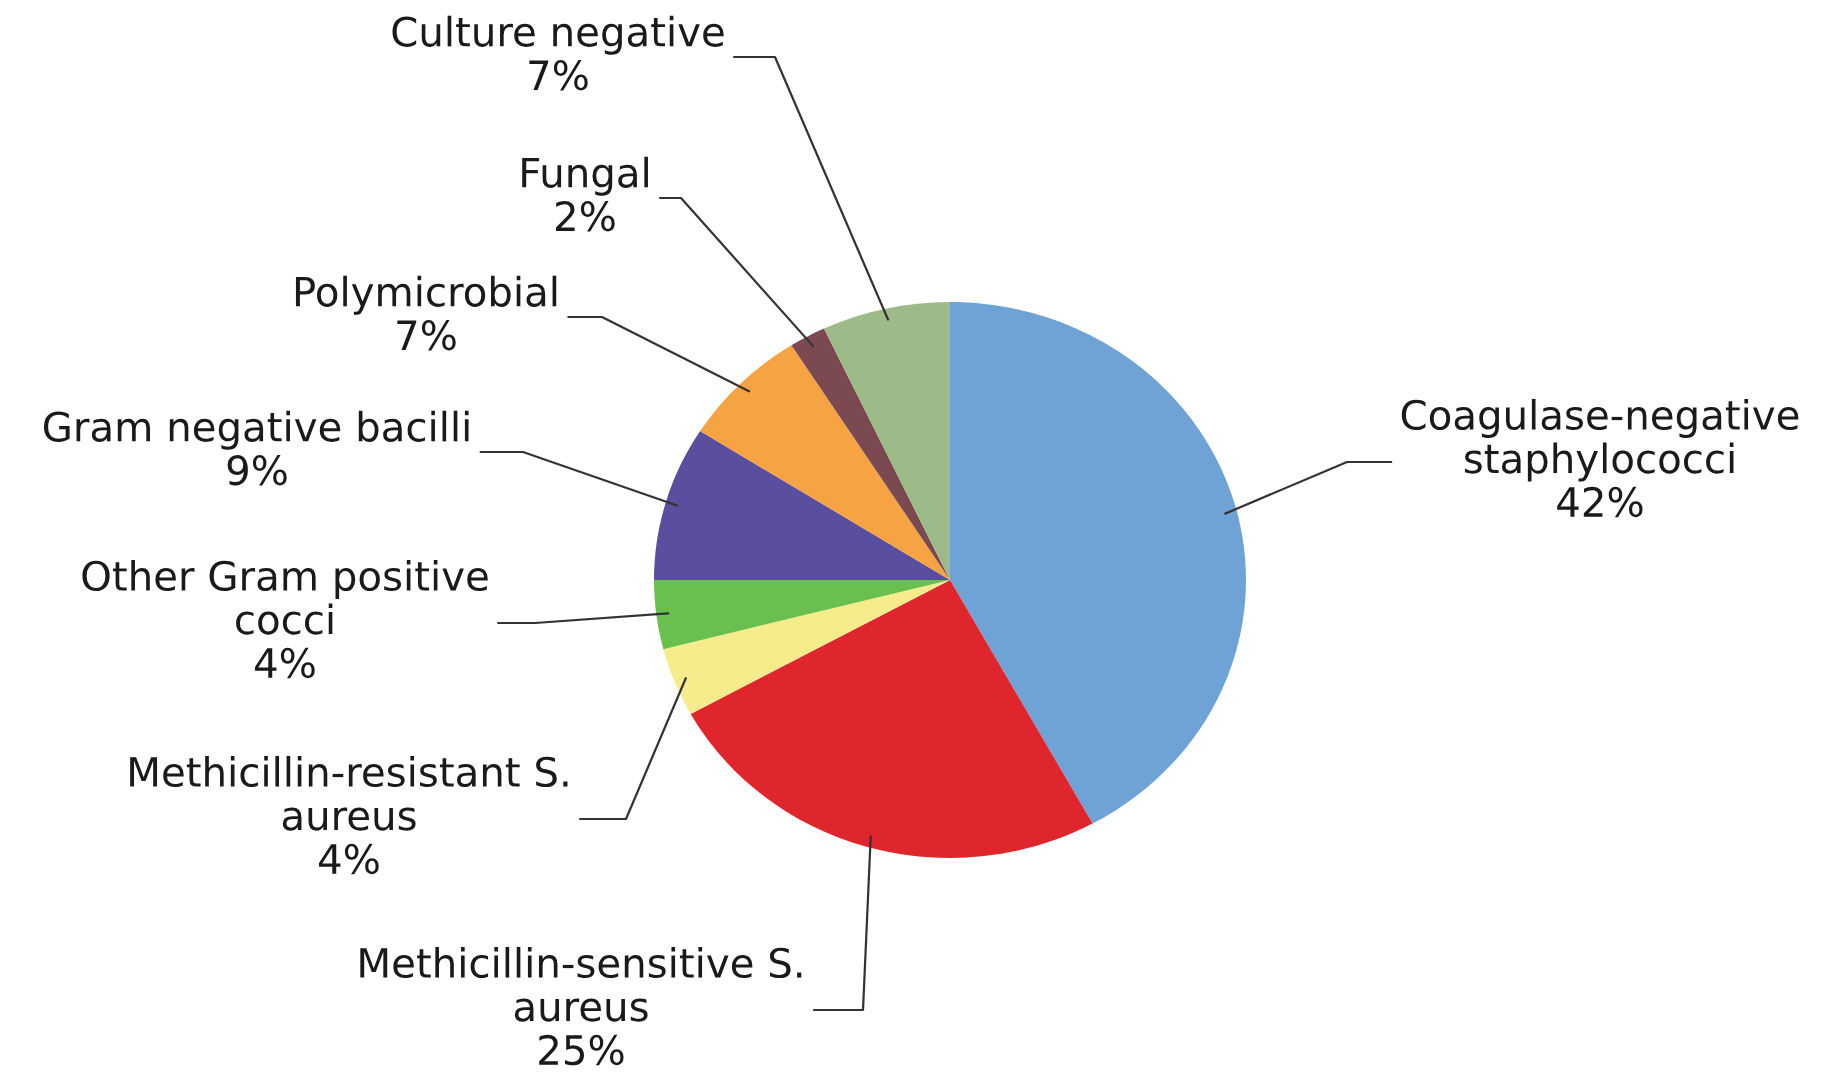 The image size is (1834, 1089). I want to click on slice-label: Polymicrobial, so click(426, 295).